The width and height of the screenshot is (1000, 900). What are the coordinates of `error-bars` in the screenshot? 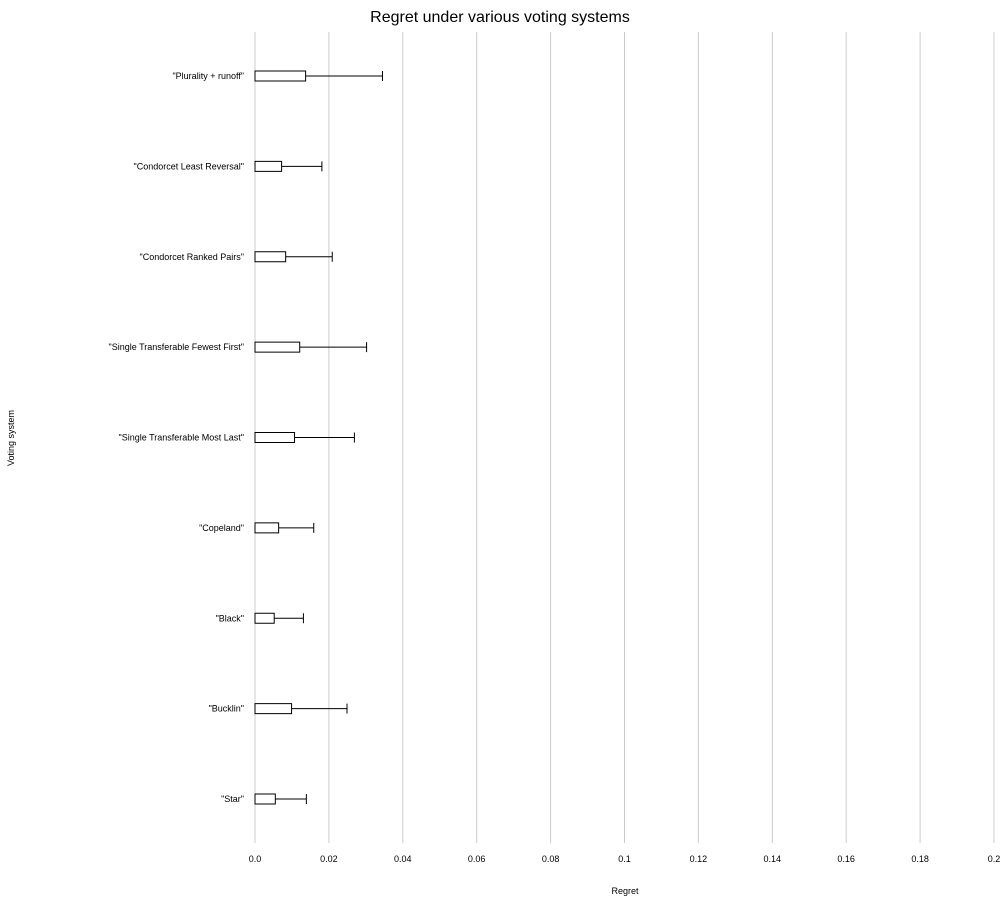 It's located at (328, 437).